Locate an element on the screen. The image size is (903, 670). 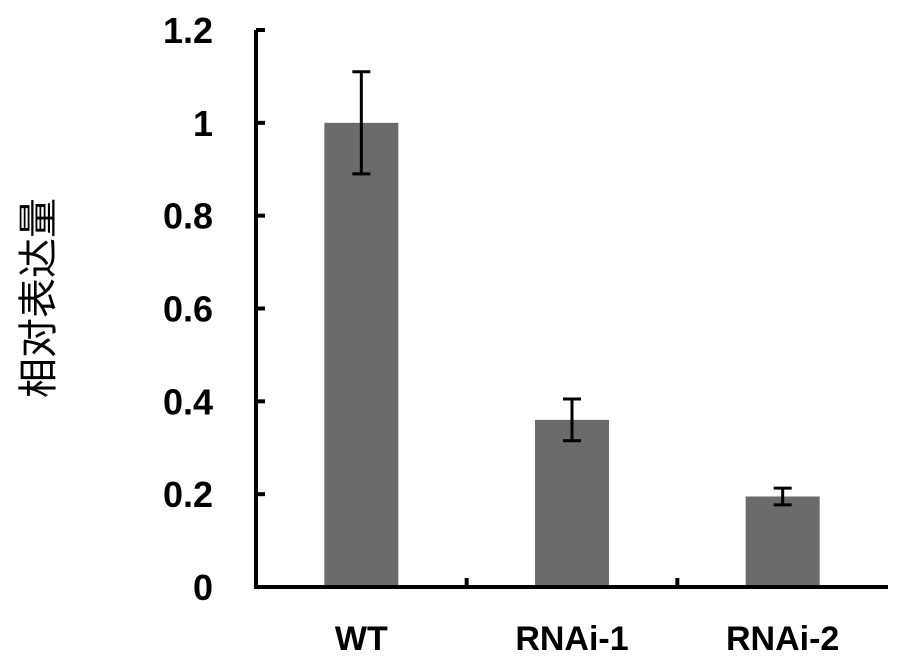
x-axis-ticks is located at coordinates (572, 582).